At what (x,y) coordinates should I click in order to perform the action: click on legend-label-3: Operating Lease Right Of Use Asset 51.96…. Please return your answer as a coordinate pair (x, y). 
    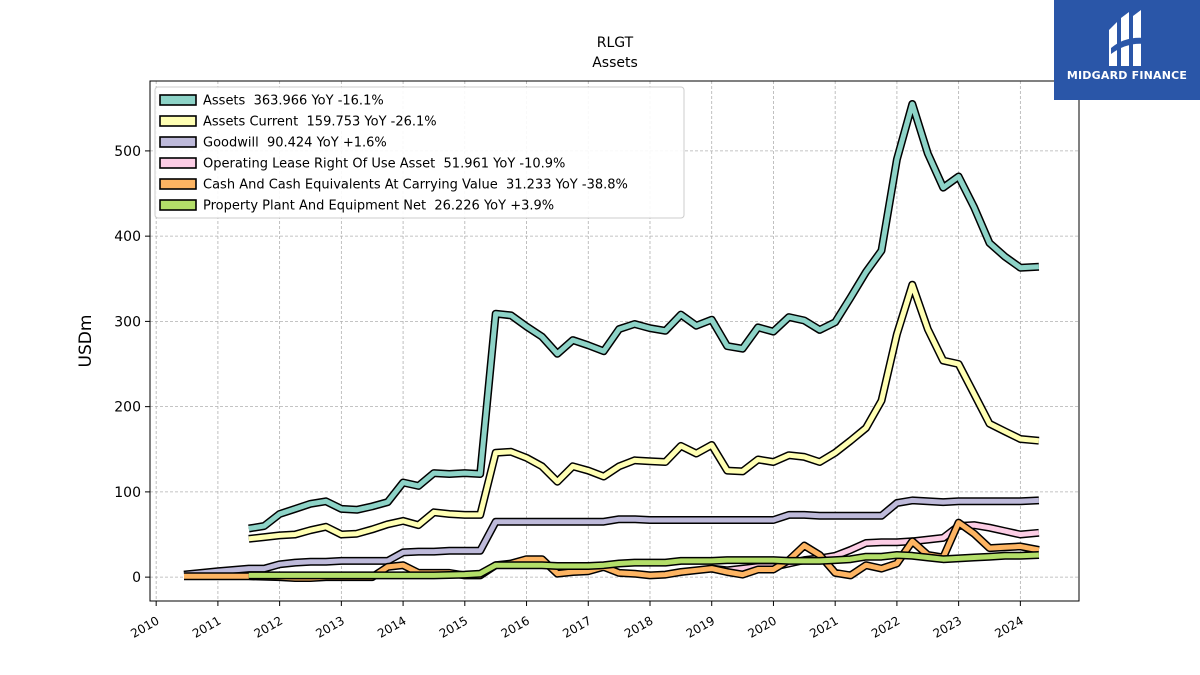
    Looking at the image, I should click on (384, 164).